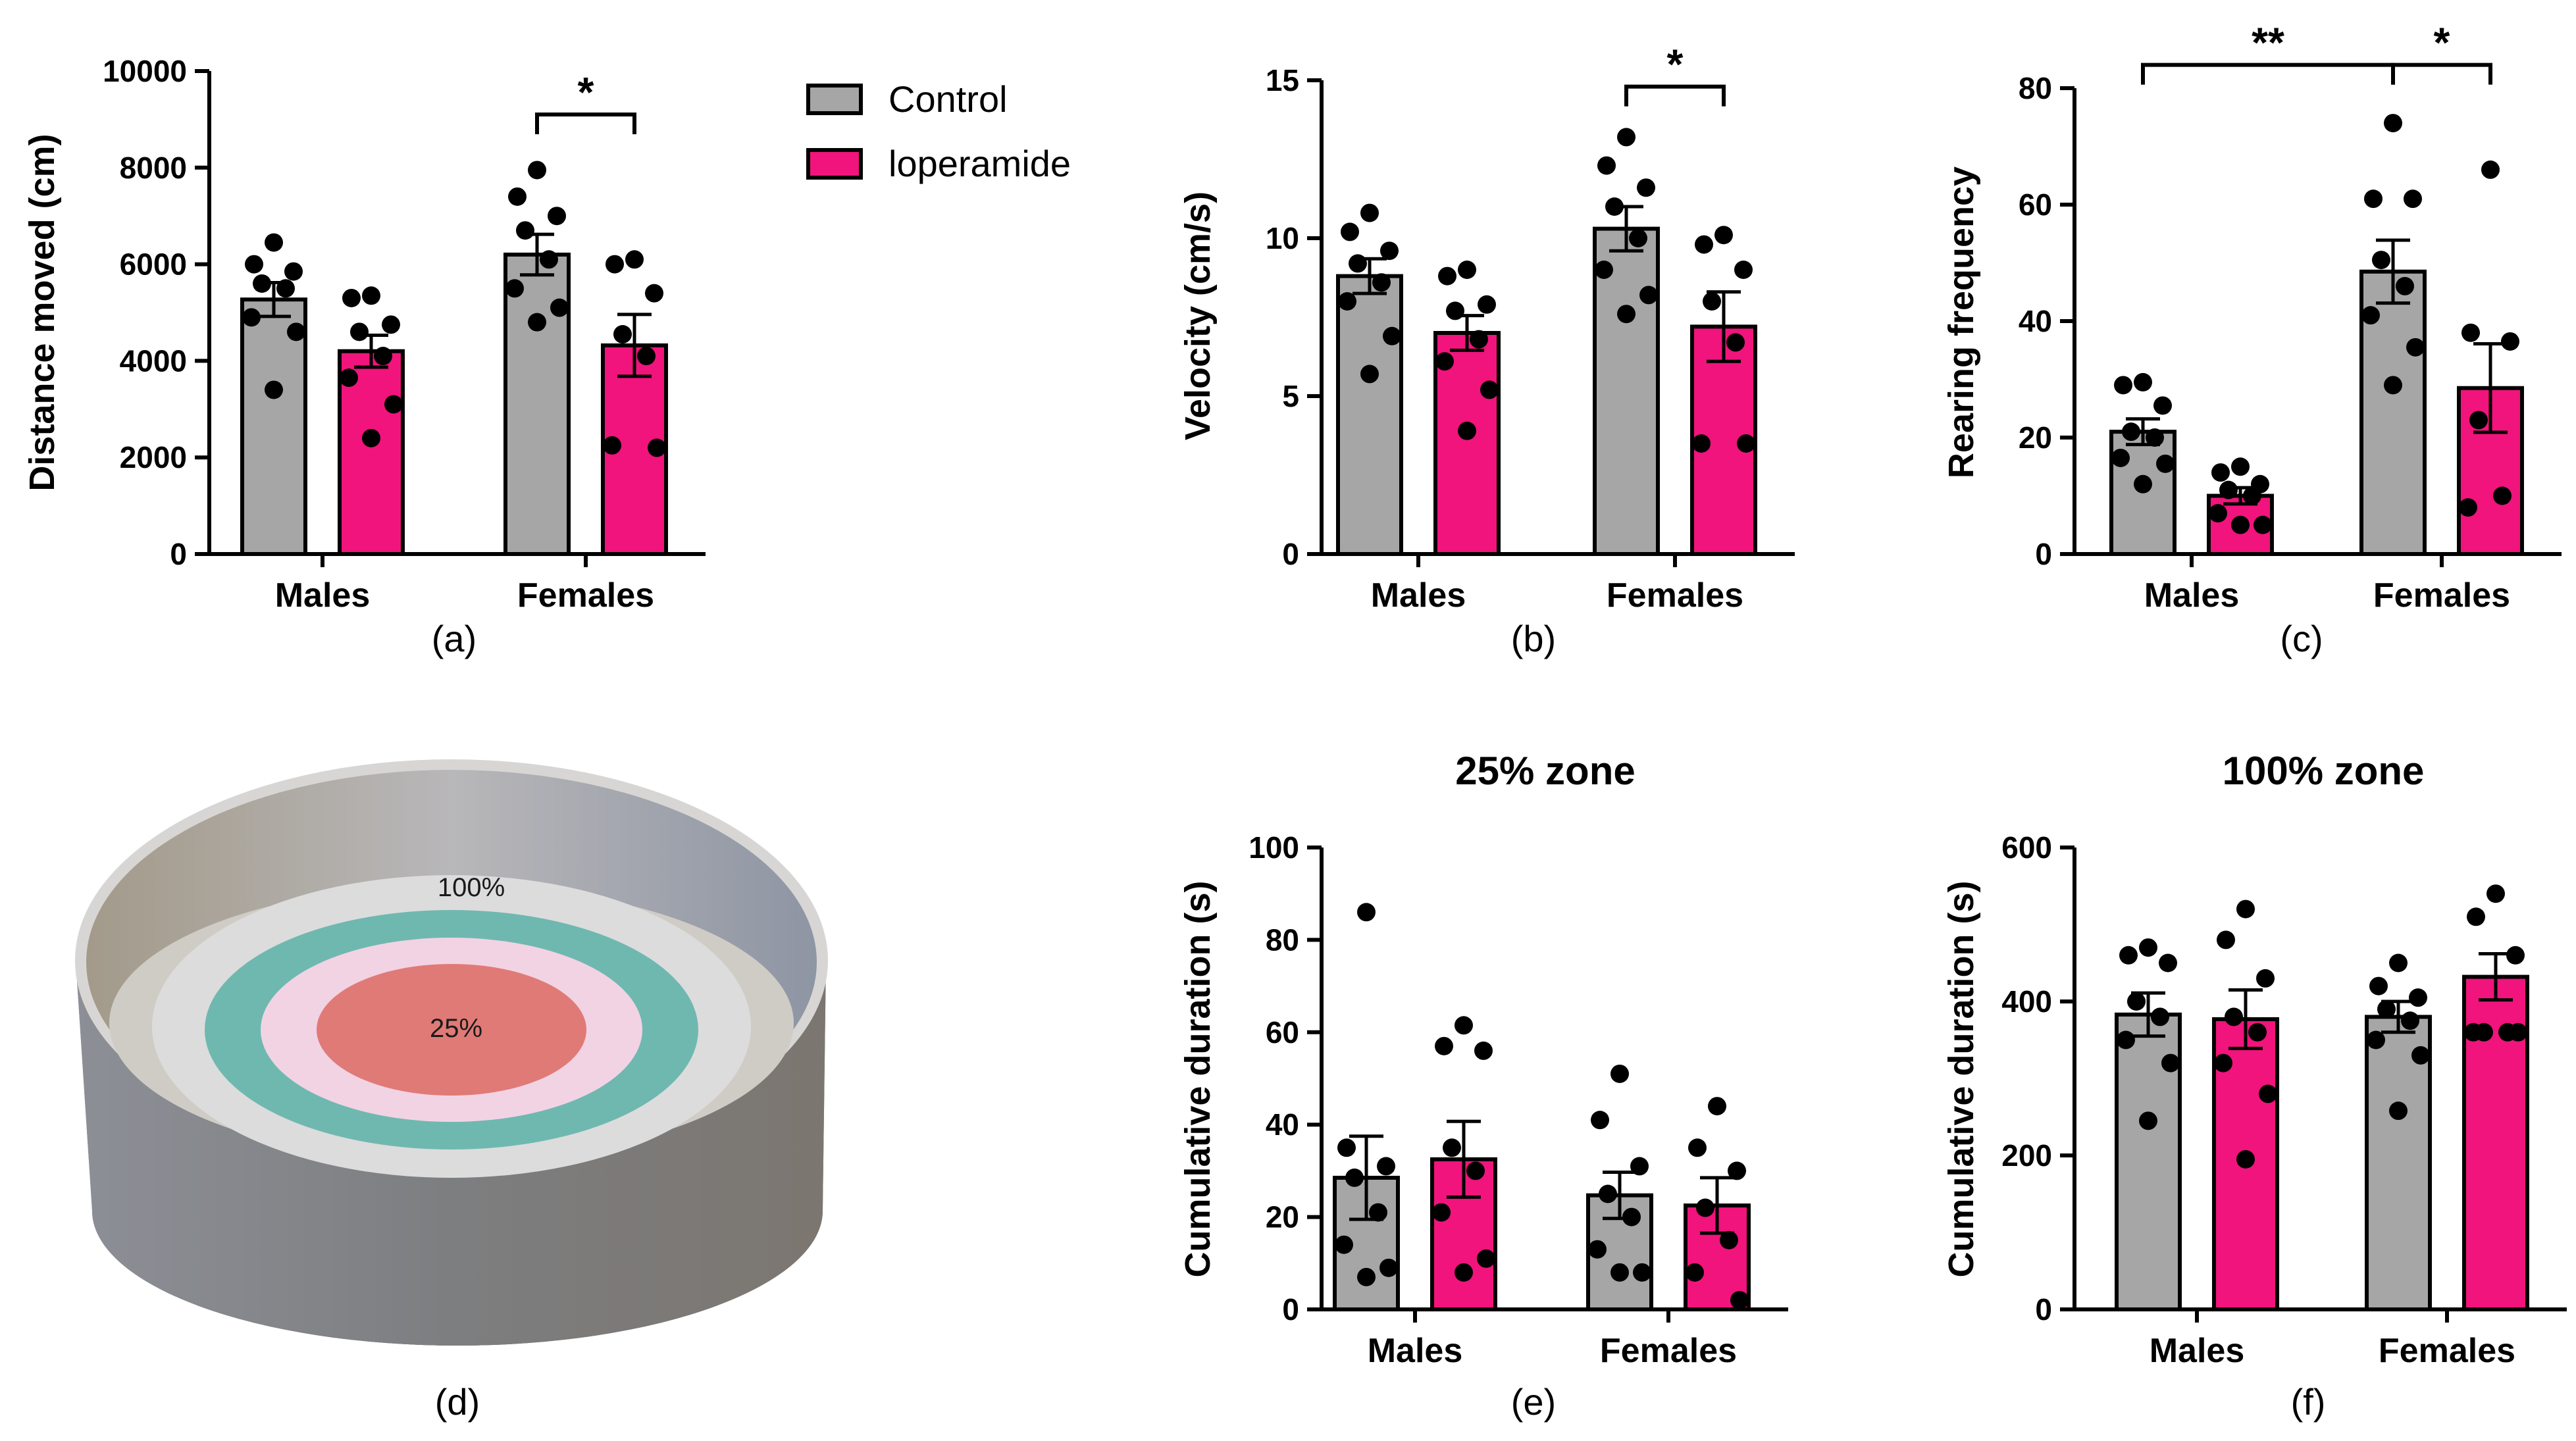 The width and height of the screenshot is (2576, 1441). I want to click on chart-b: 0 5 10 15 Velocity (cm/s) Males Females * (b), so click(1486, 350).